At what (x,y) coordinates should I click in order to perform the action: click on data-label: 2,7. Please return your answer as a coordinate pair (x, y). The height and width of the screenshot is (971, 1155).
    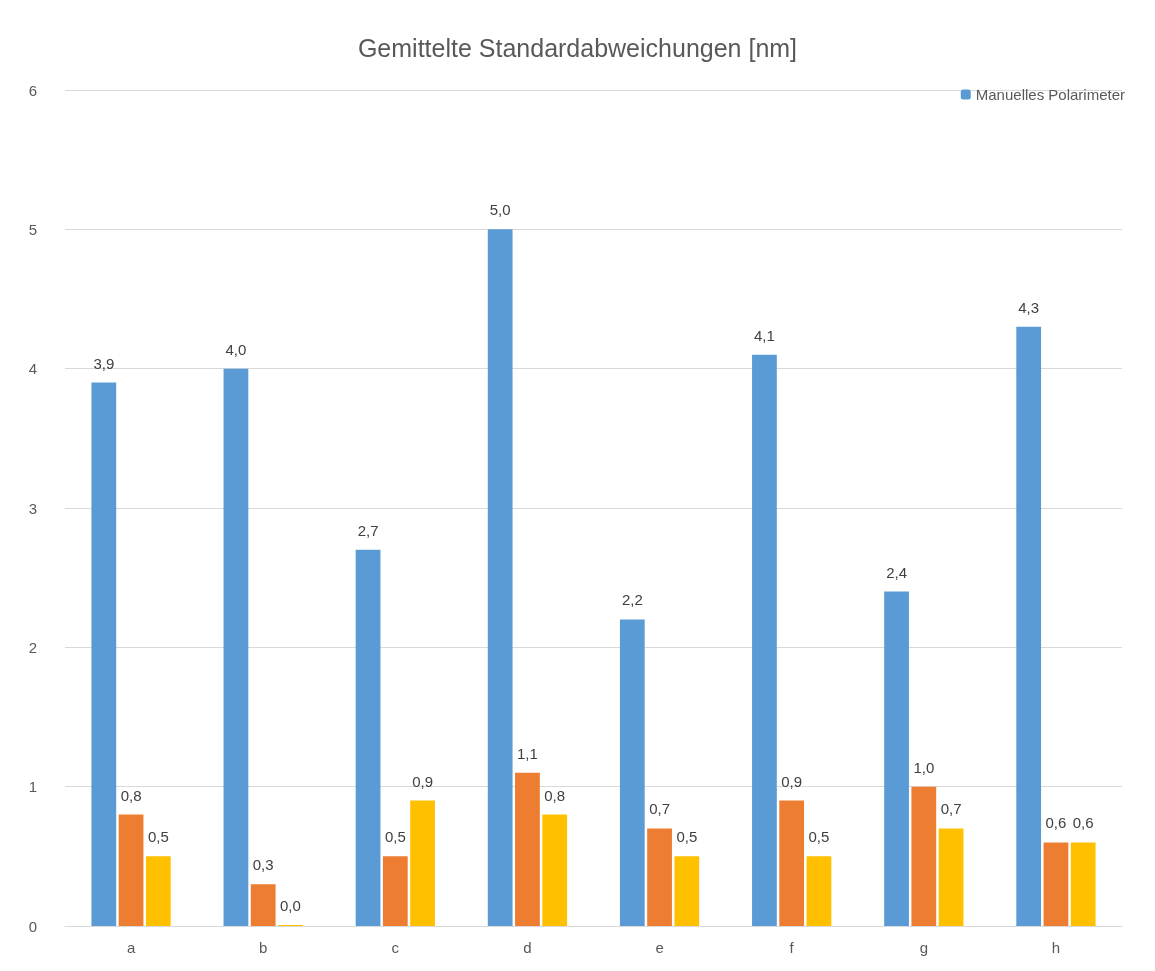
    Looking at the image, I should click on (368, 530).